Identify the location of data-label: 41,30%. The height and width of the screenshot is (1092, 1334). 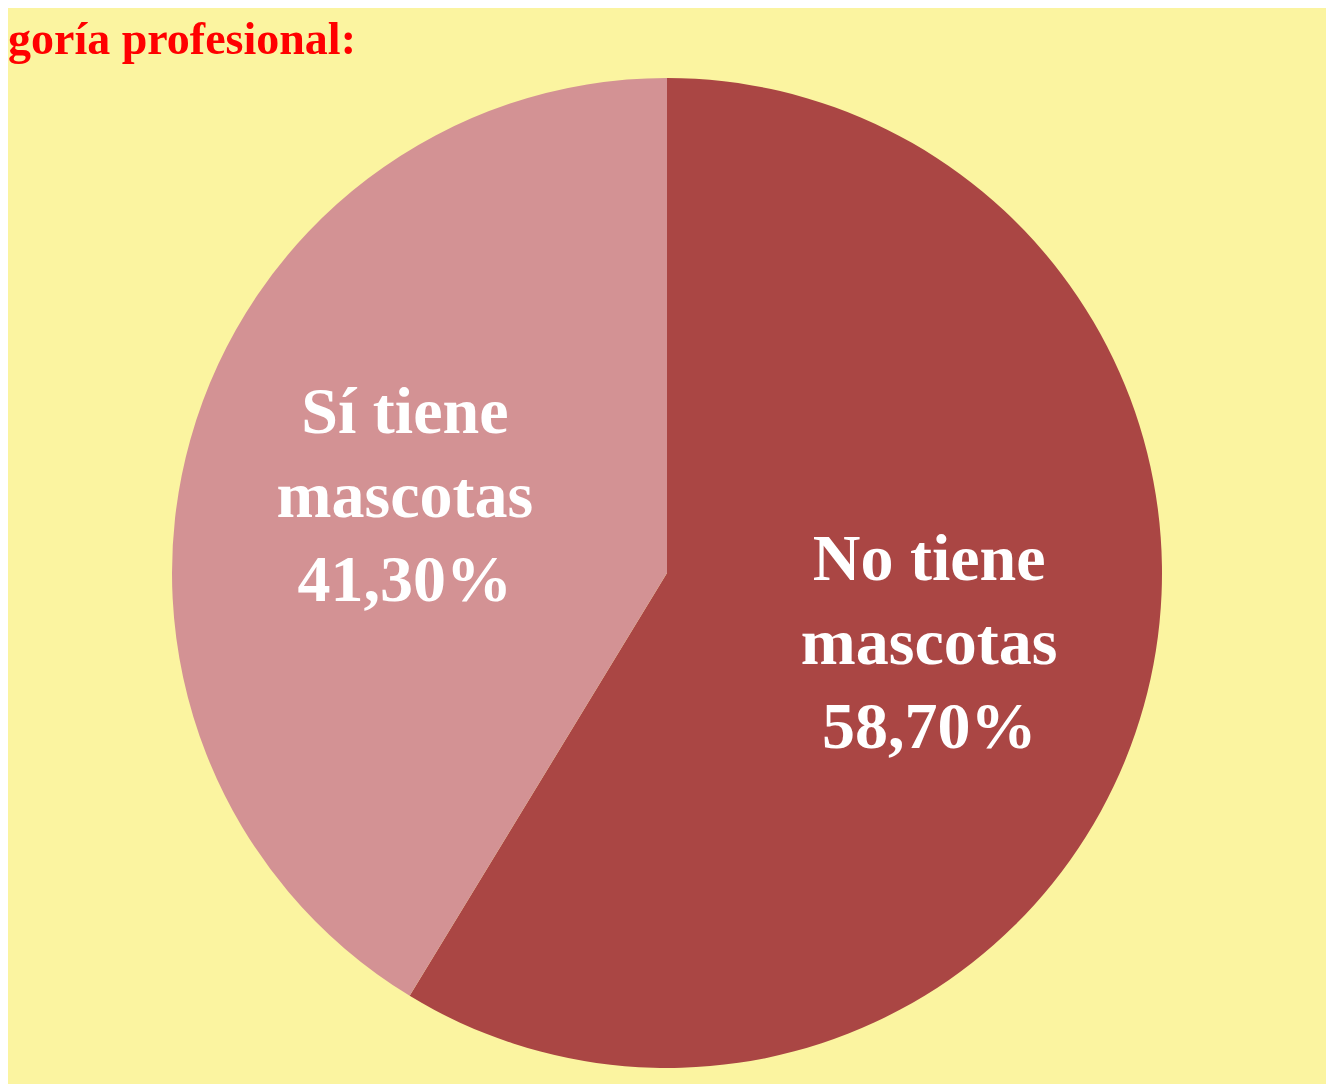
(405, 578).